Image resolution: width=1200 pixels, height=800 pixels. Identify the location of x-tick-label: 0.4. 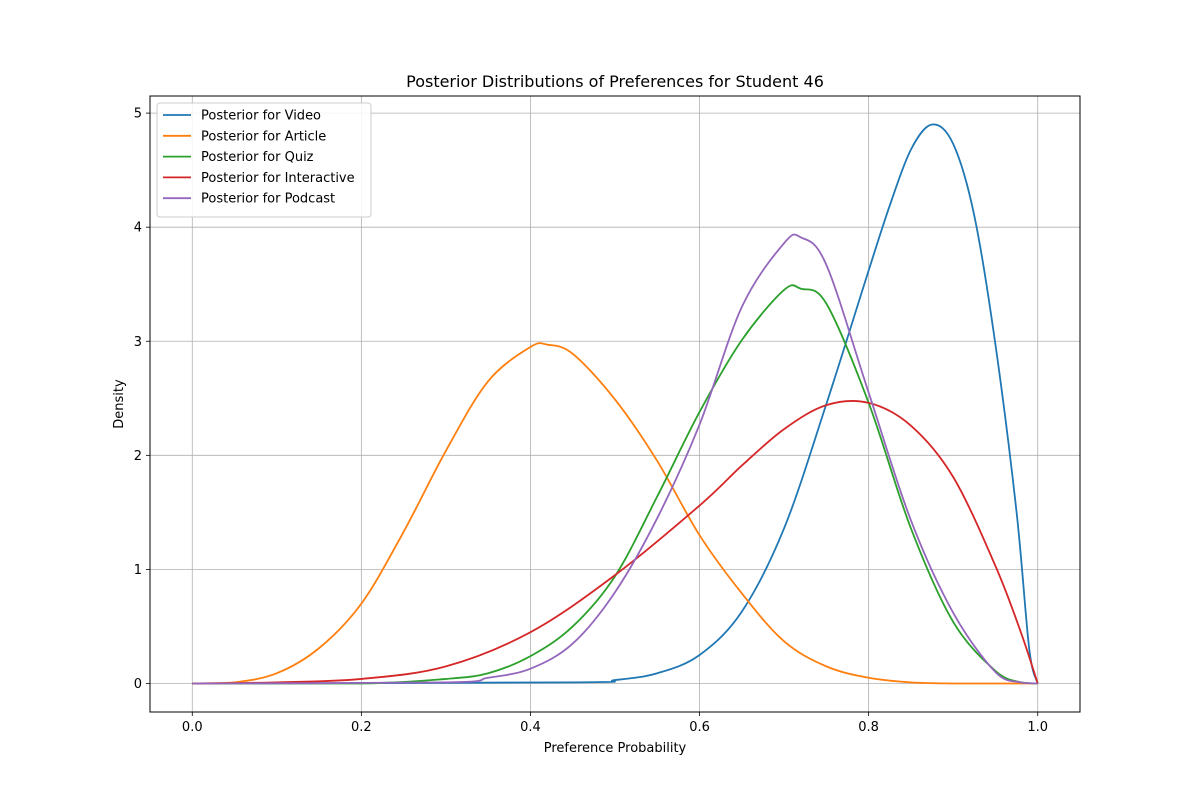
(530, 727).